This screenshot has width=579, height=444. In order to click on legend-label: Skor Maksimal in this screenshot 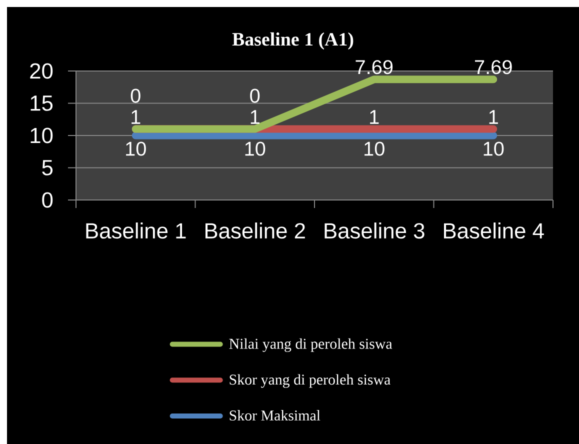, I will do `click(275, 415)`.